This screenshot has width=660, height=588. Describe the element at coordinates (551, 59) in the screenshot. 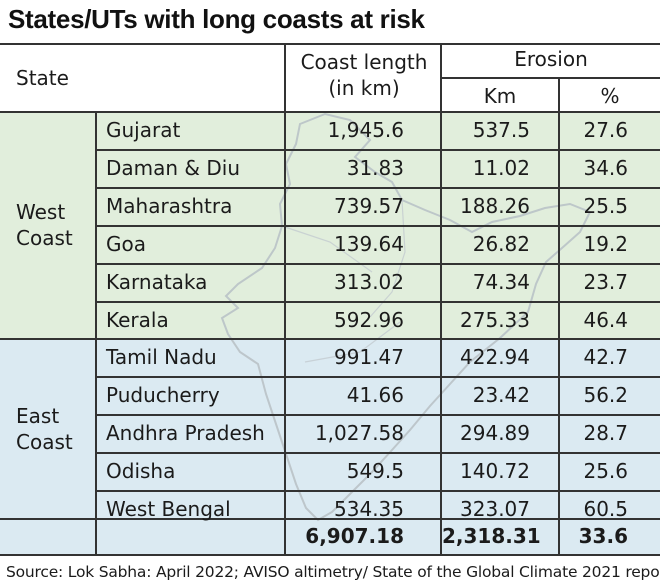

I see `header-erosion: Erosion` at that location.